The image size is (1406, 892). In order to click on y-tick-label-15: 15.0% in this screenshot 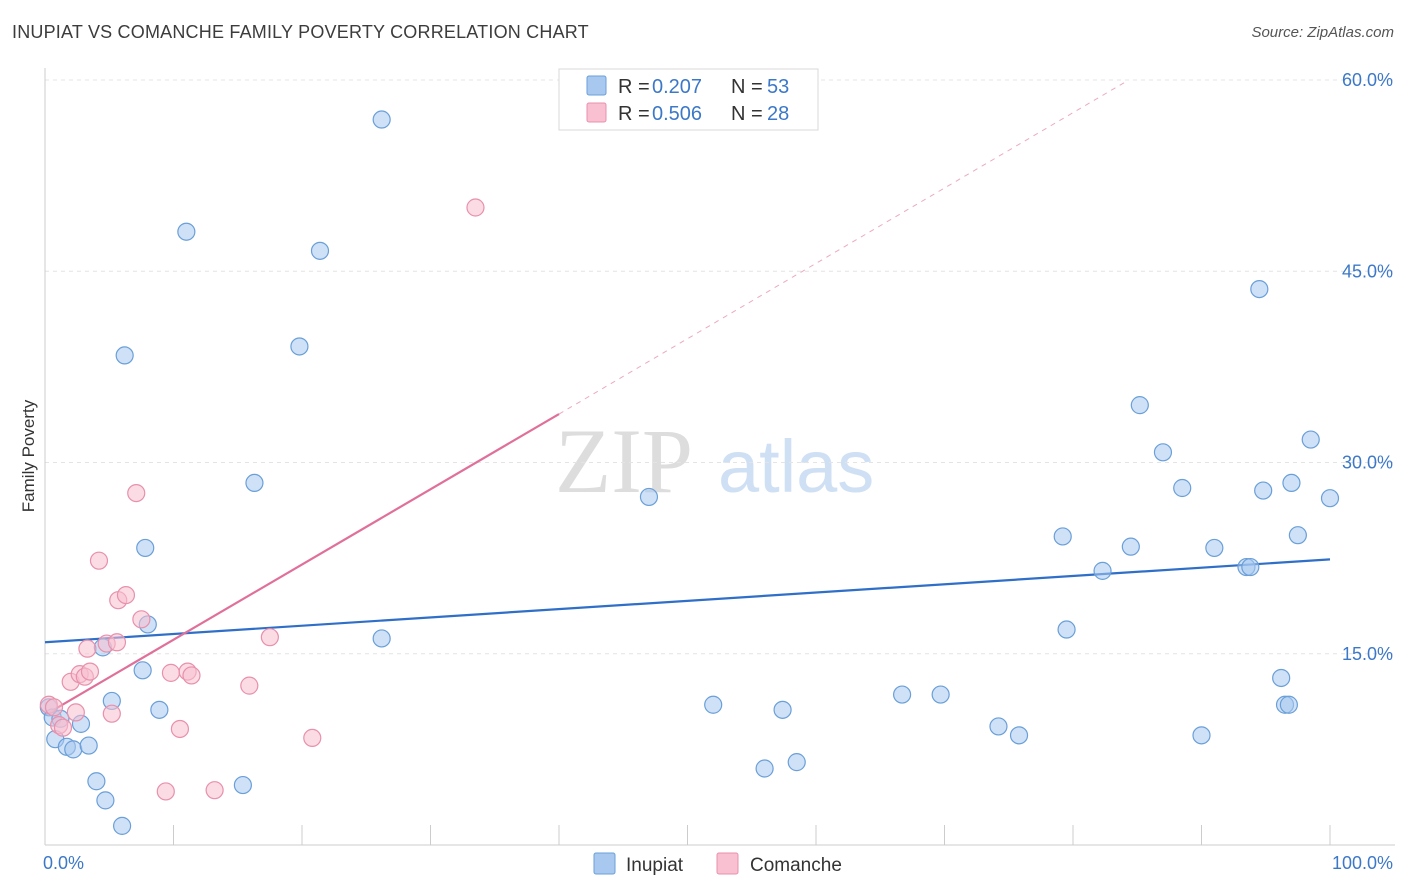, I will do `click(1367, 654)`.